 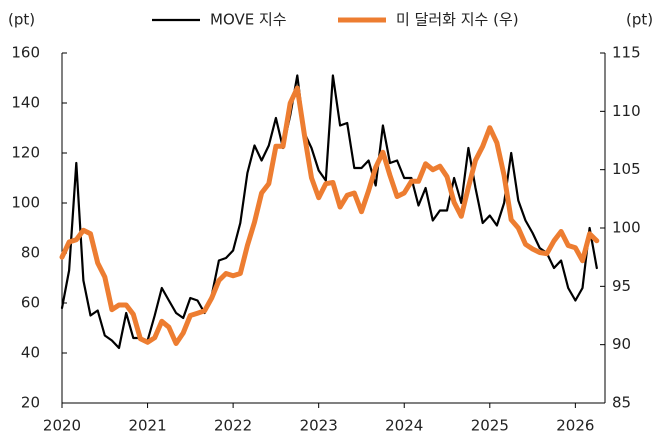 I want to click on x-tick-label: 2023, so click(x=319, y=426).